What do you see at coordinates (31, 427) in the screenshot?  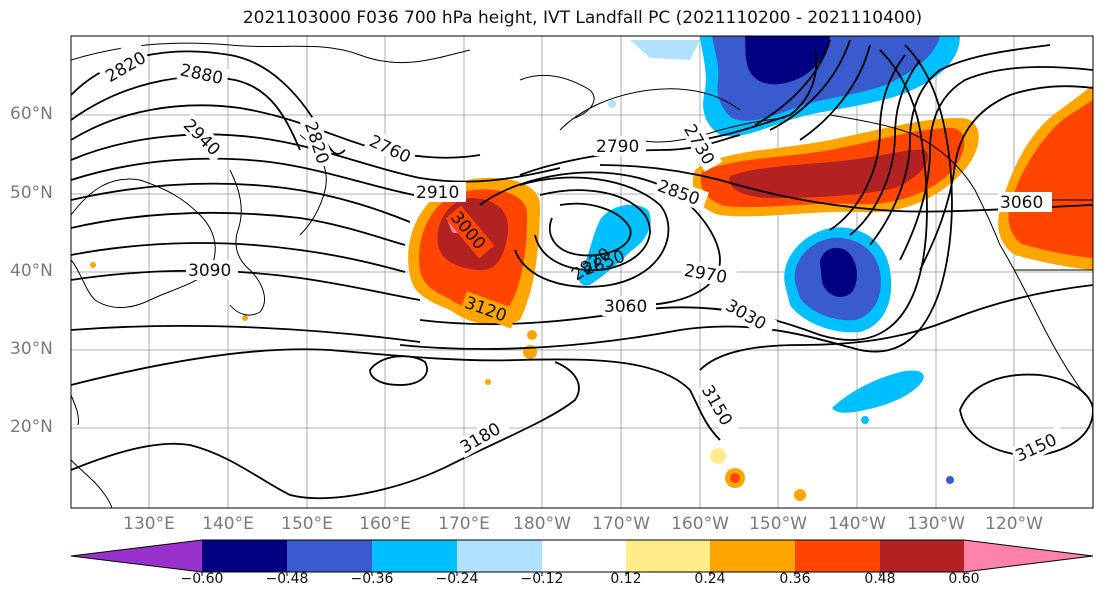 I see `lat-label: 20°N` at bounding box center [31, 427].